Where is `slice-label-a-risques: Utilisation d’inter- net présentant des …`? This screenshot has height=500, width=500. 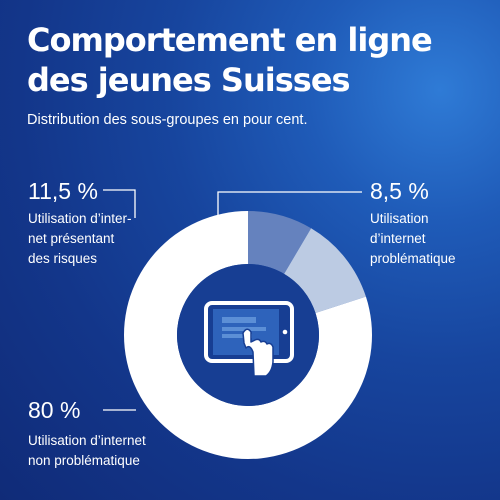 slice-label-a-risques: Utilisation d’inter- net présentant des … is located at coordinates (80, 238).